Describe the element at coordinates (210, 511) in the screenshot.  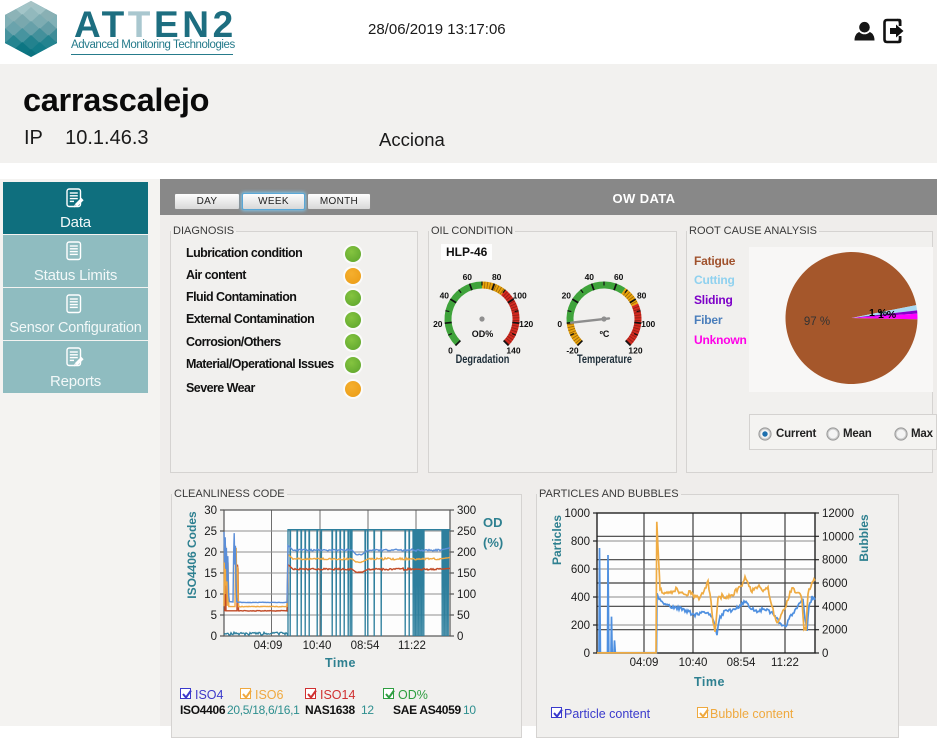
I see `svg-text: 30` at that location.